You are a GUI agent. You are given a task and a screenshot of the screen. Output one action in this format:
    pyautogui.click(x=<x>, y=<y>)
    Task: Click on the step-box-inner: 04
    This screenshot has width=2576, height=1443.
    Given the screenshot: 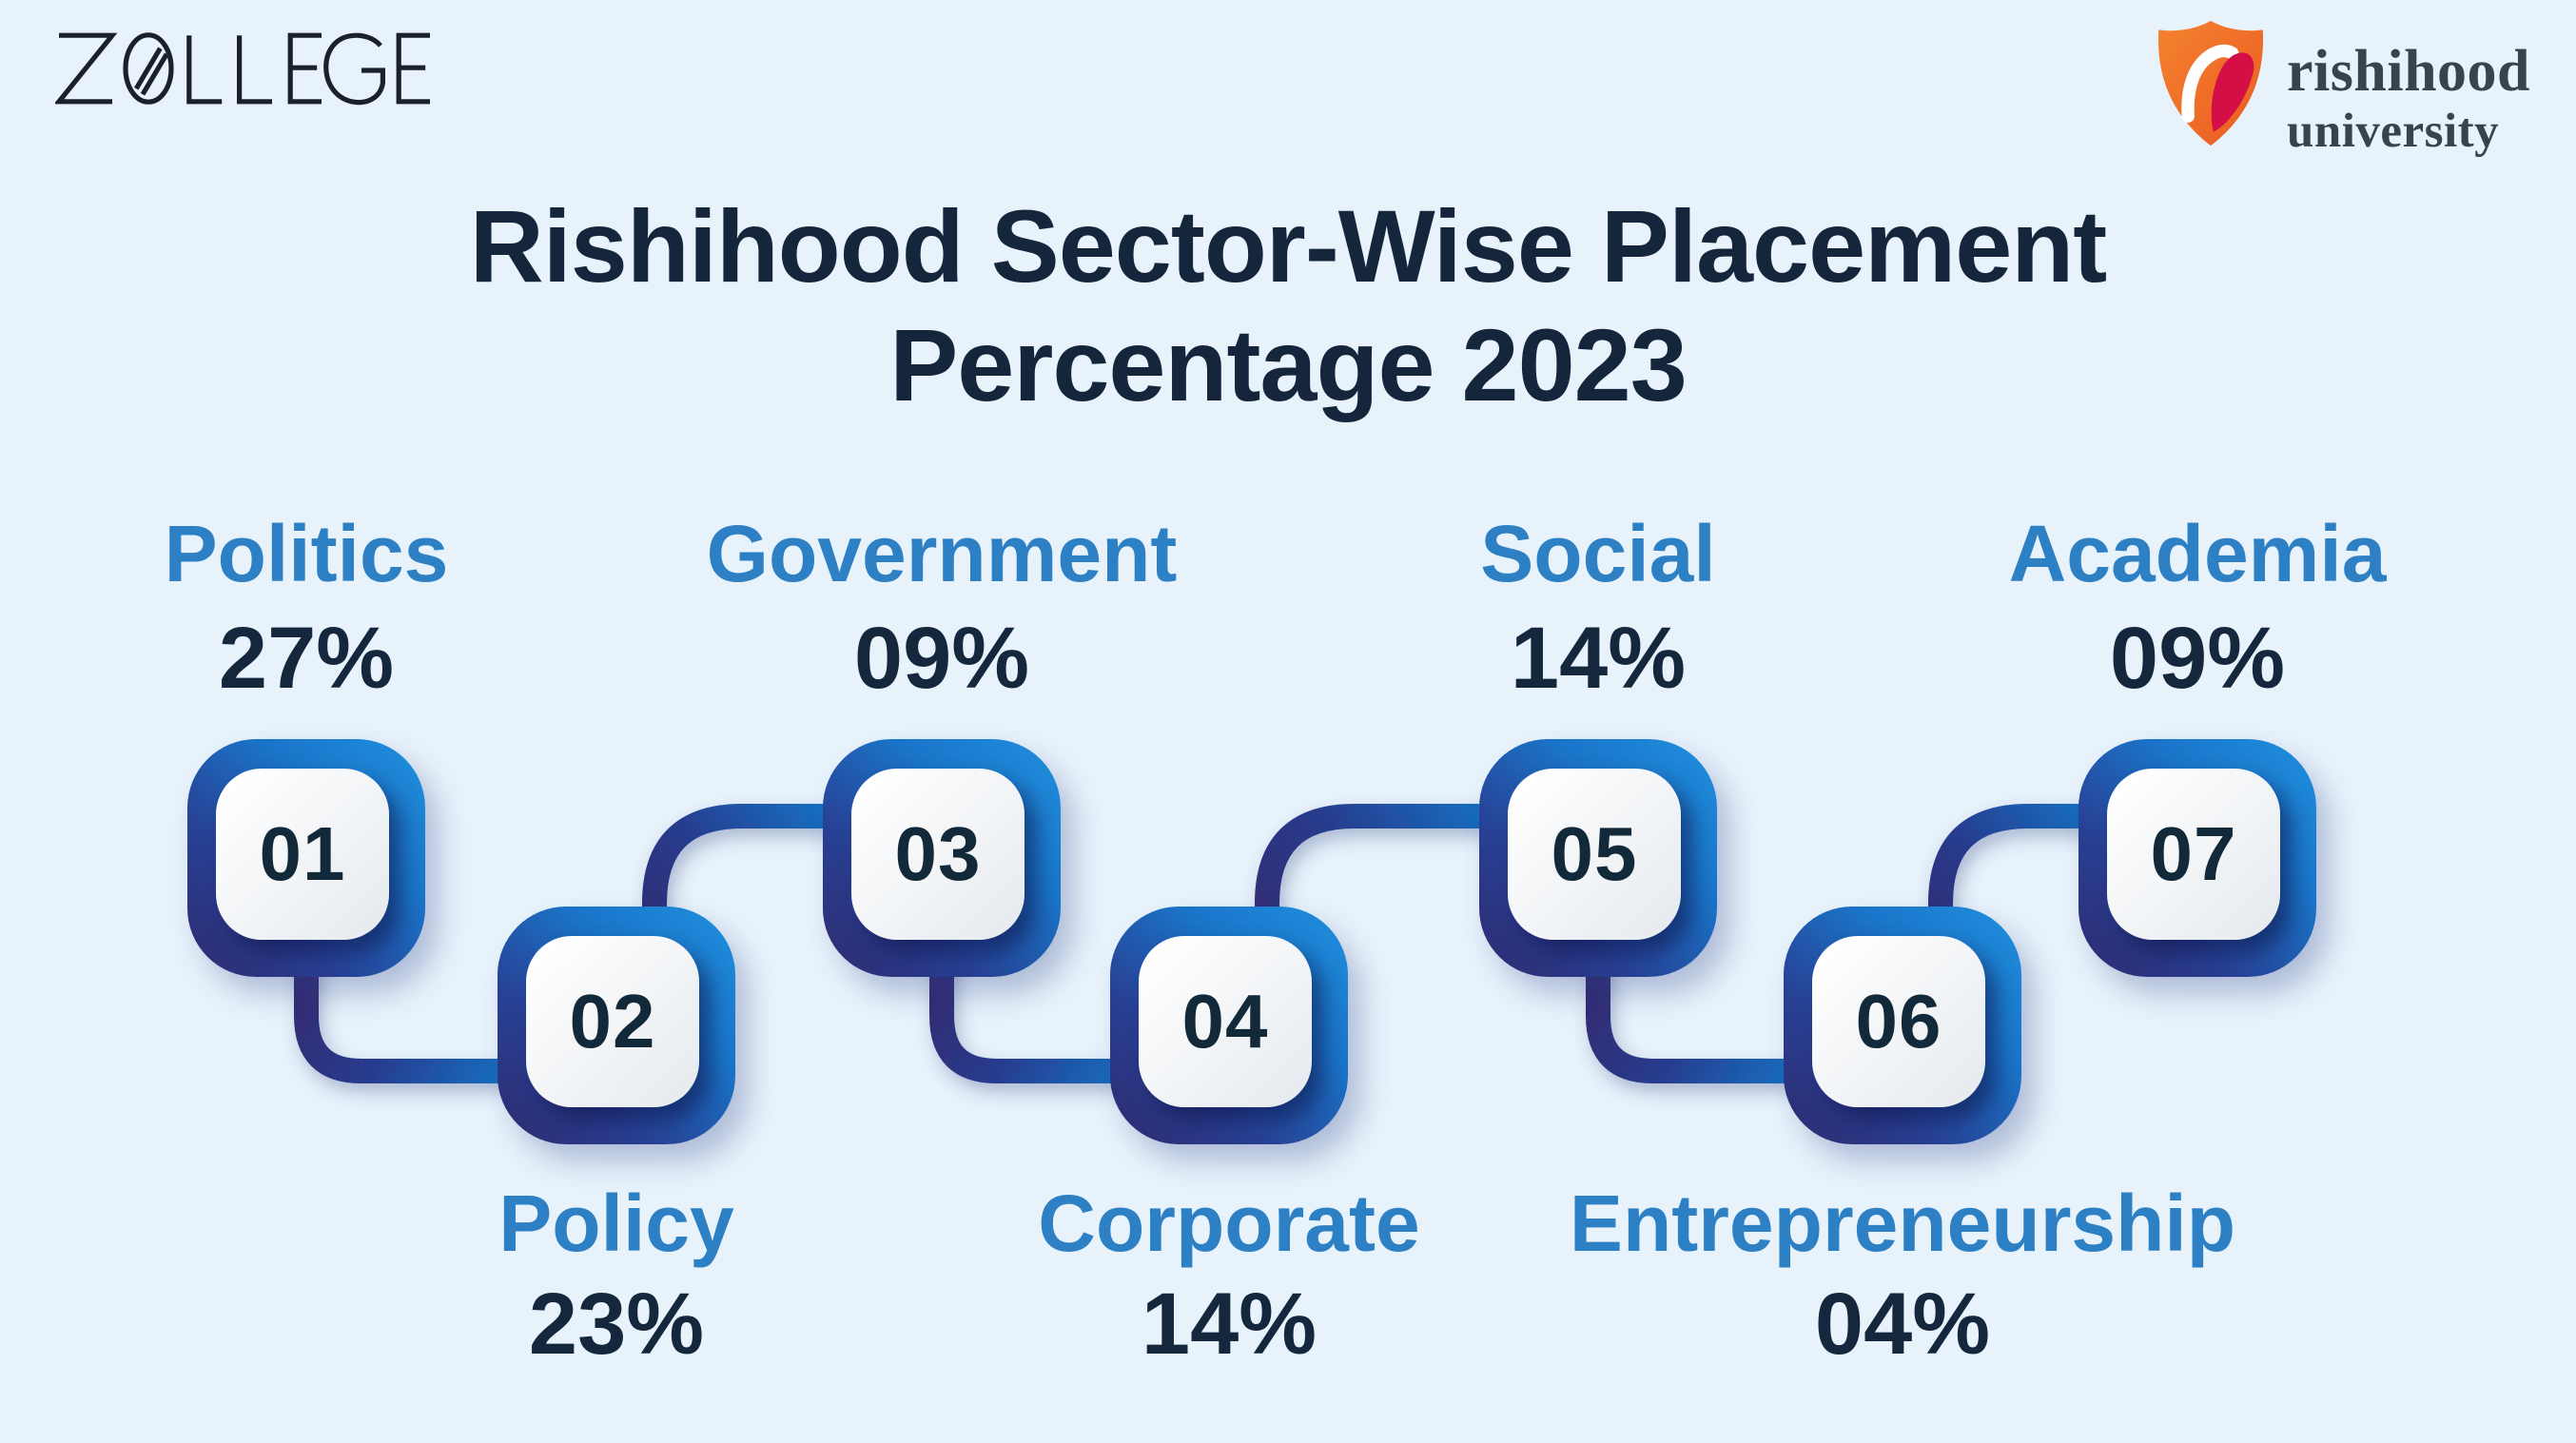 What is the action you would take?
    pyautogui.click(x=1226, y=1021)
    